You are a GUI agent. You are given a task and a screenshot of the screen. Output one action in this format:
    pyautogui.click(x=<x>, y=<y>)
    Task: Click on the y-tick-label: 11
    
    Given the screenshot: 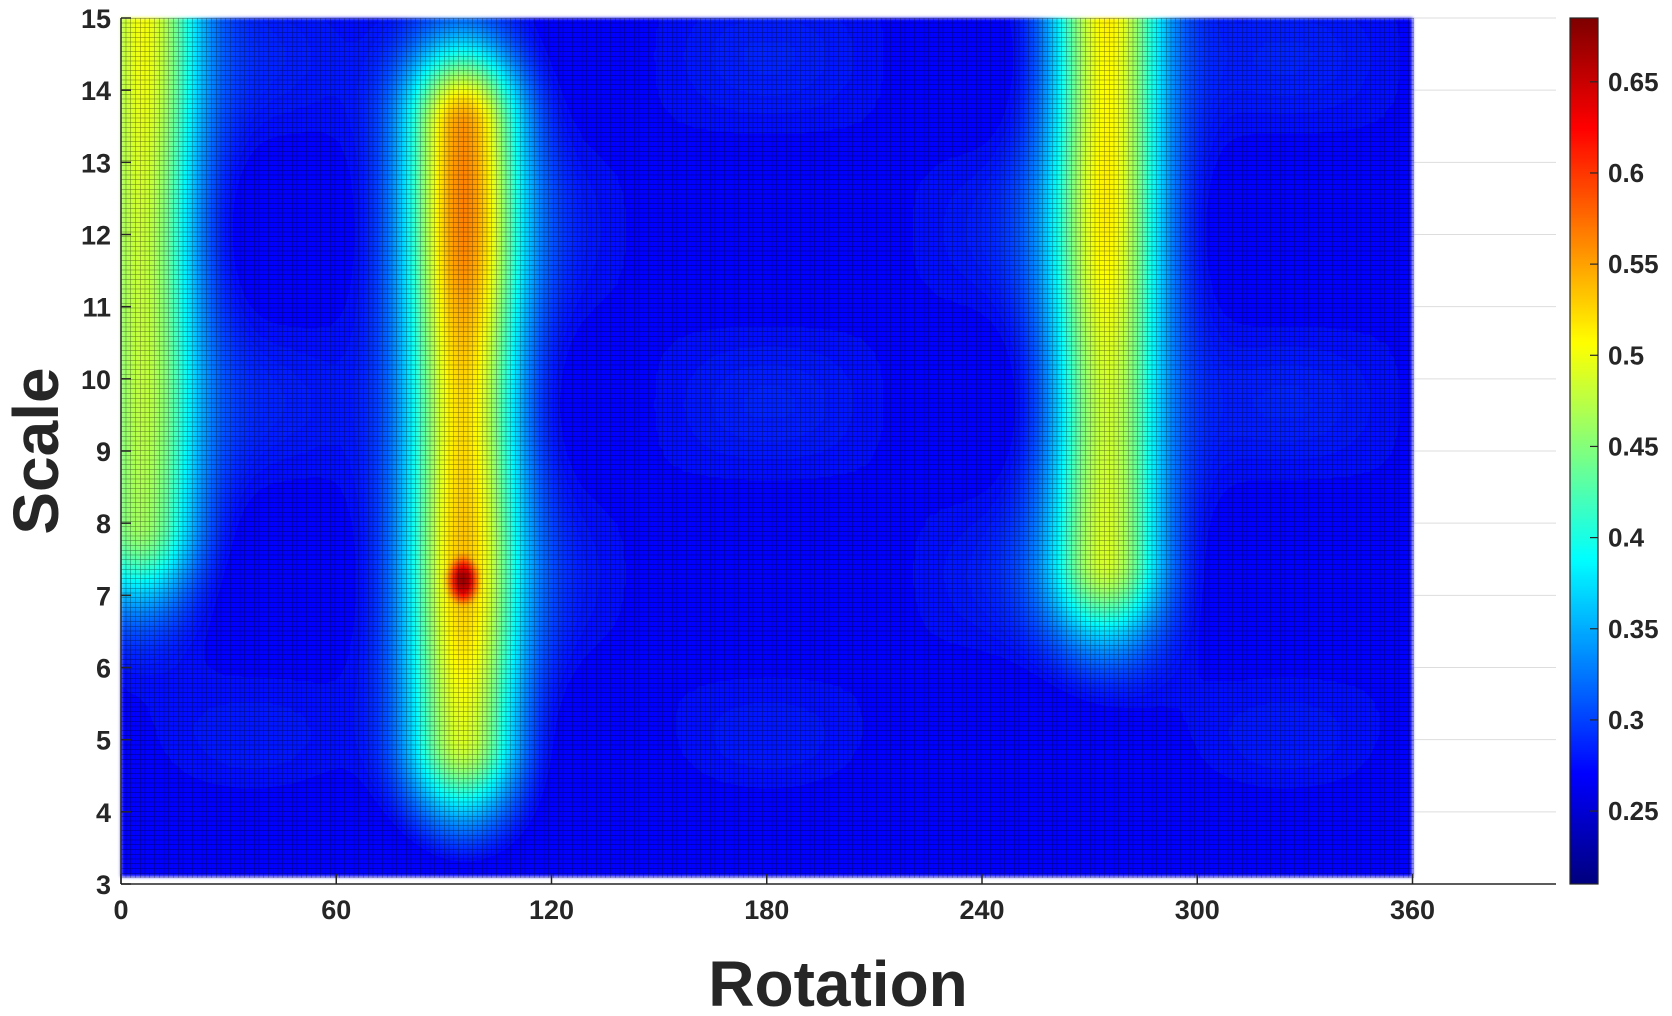 What is the action you would take?
    pyautogui.click(x=96, y=308)
    